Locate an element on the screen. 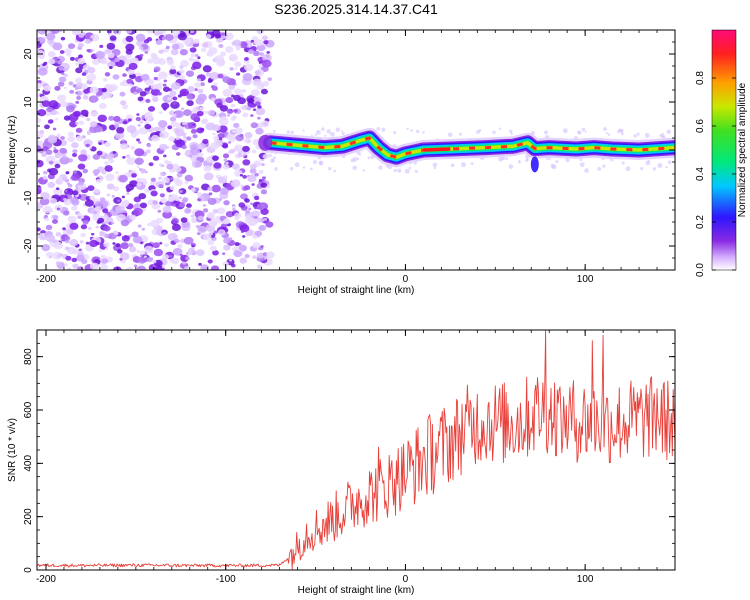 The width and height of the screenshot is (750, 600). snr-ytick-label: 600 is located at coordinates (28, 409).